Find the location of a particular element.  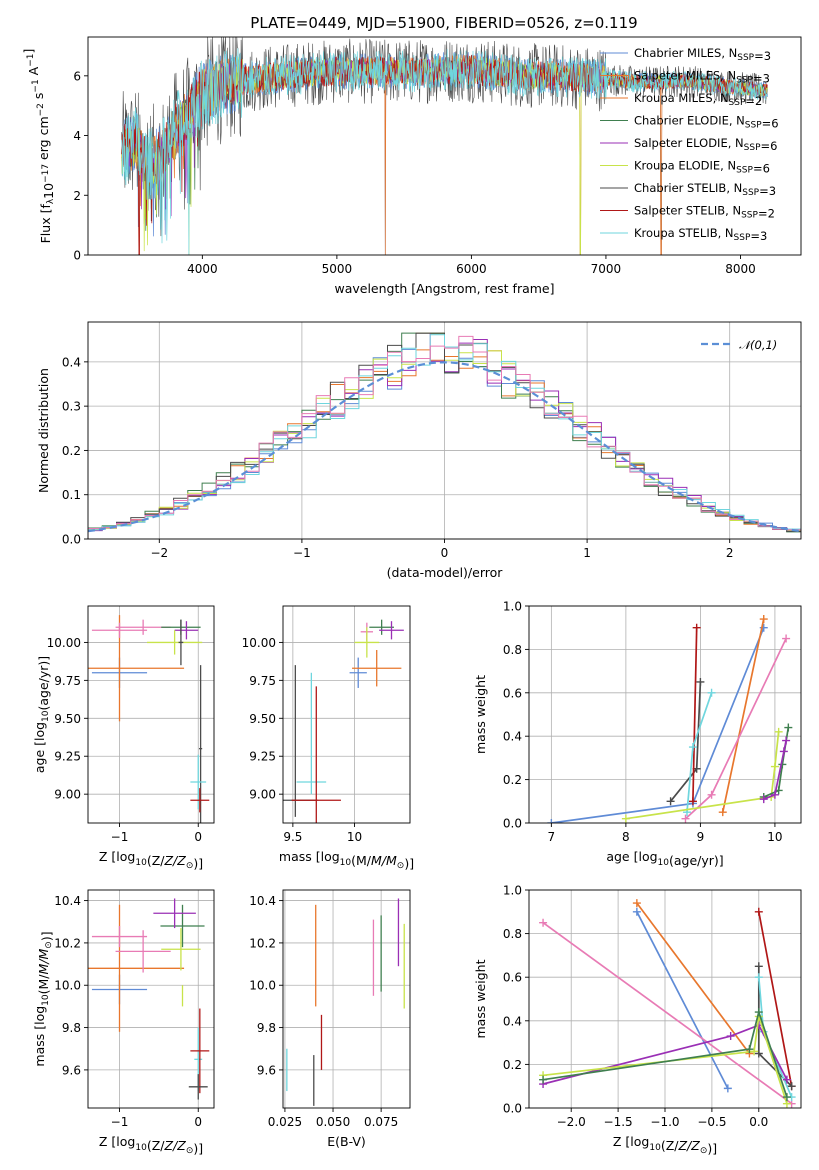

y-tick-label: 0 is located at coordinates (77, 256).